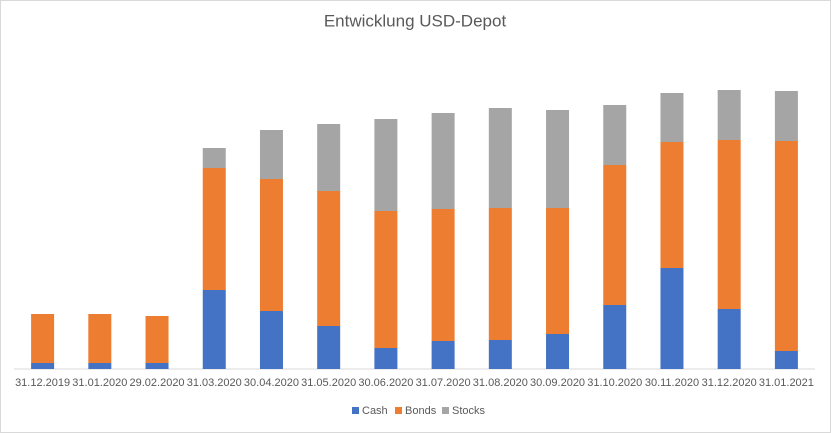 The height and width of the screenshot is (433, 831). I want to click on chart-title: Entwicklung USD-Depot, so click(415, 20).